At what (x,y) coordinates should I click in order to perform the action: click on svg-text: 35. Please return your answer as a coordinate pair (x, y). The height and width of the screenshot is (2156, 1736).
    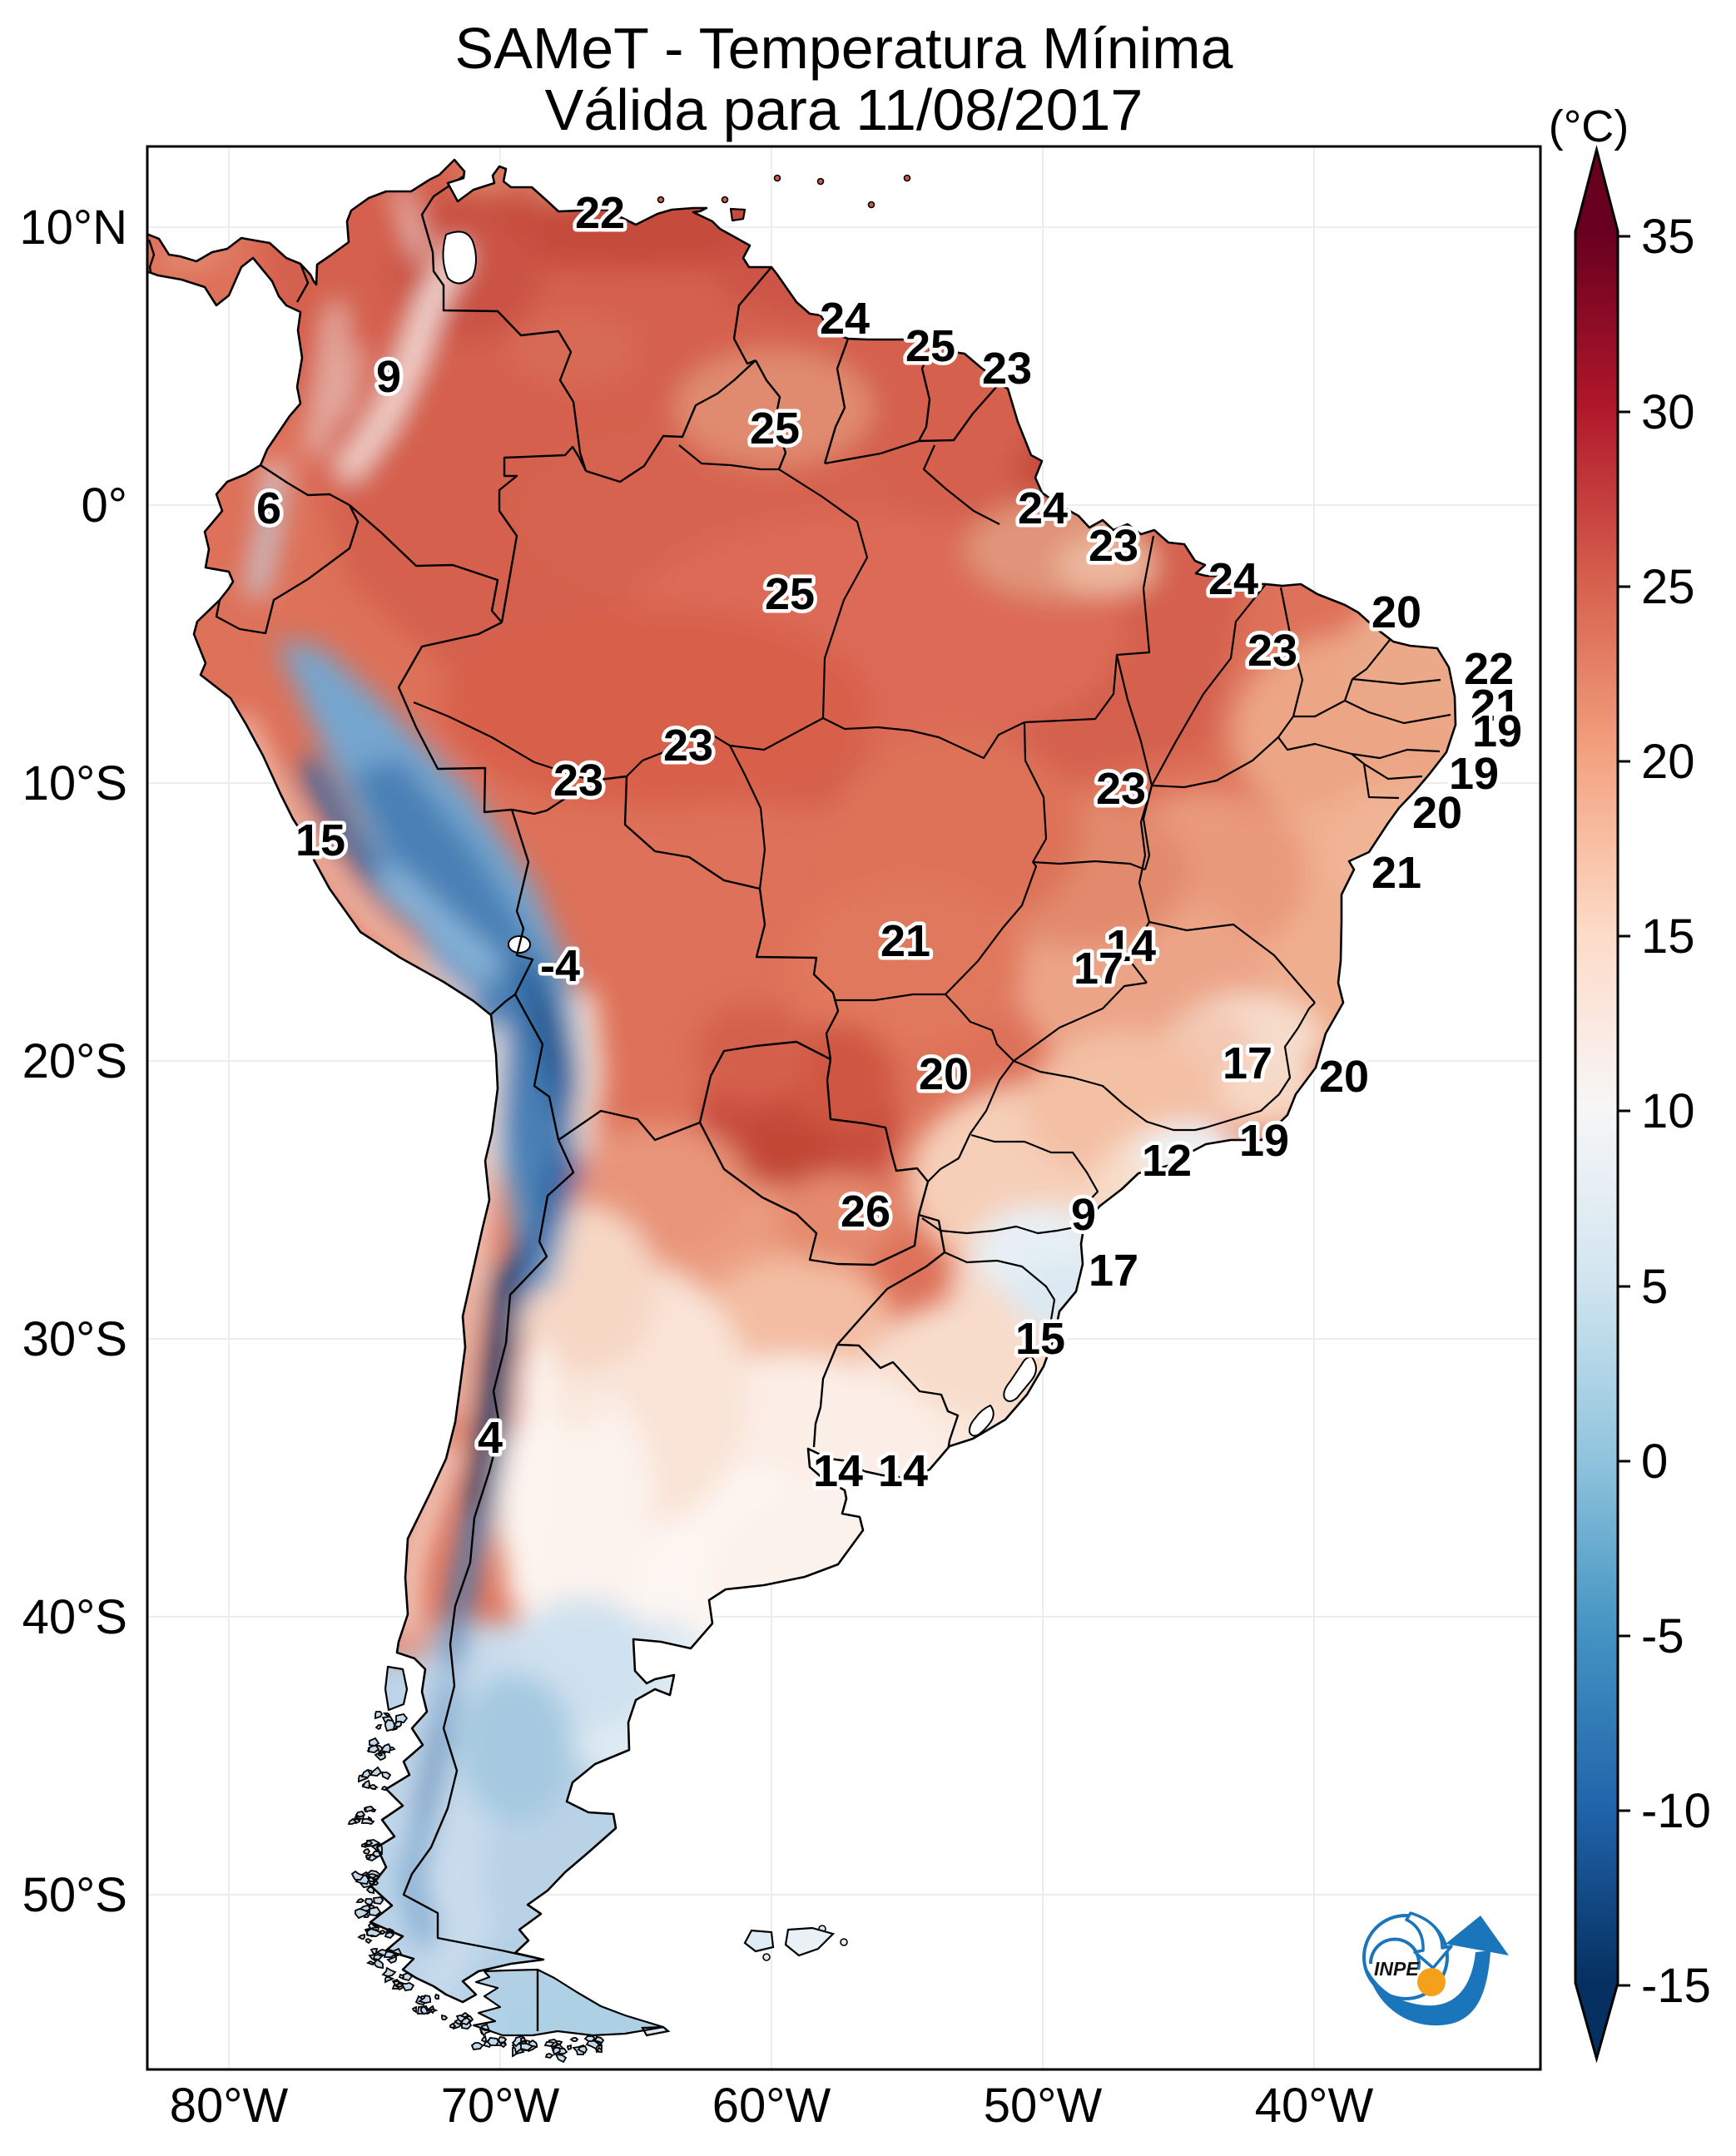
    Looking at the image, I should click on (1668, 237).